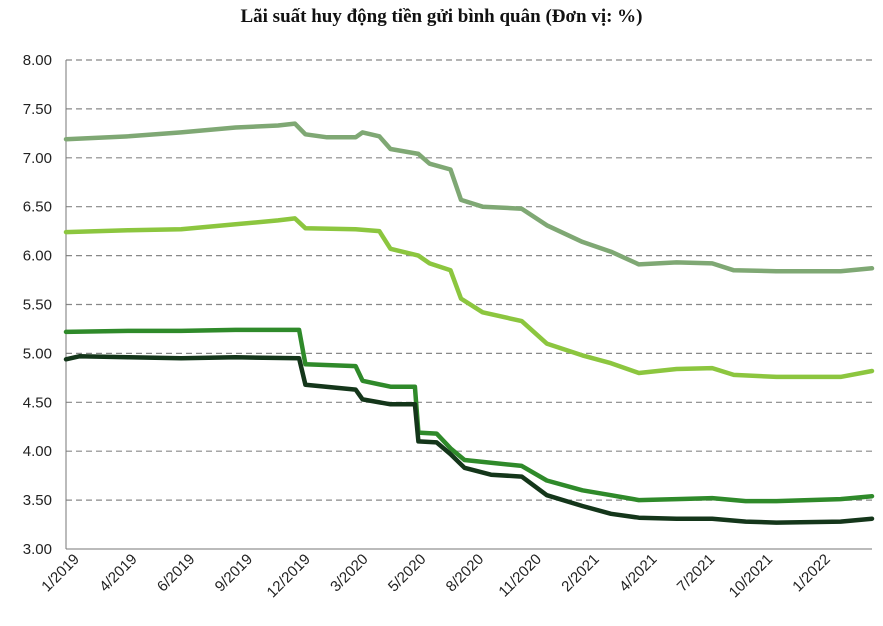 The image size is (883, 626). I want to click on y-tick-label: 3.00, so click(37, 549).